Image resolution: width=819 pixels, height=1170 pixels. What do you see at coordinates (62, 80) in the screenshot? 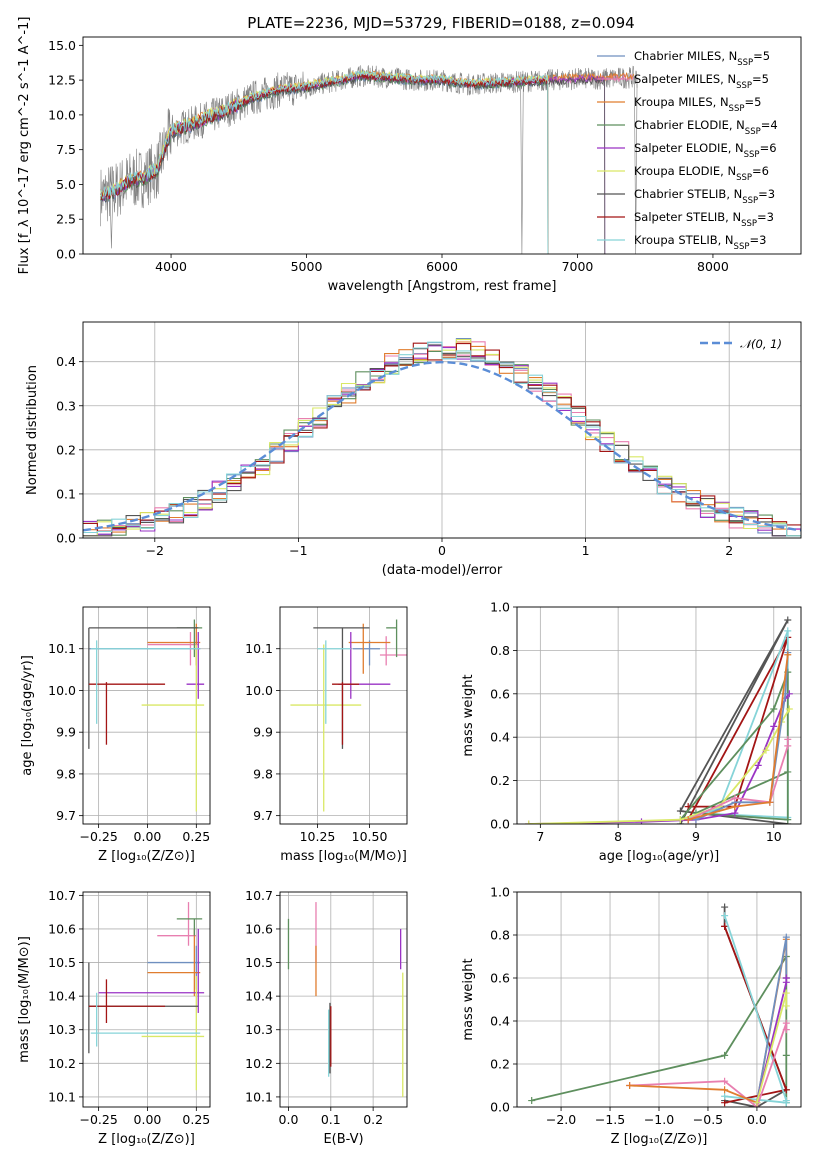
I see `y-tick-label: 12.5` at bounding box center [62, 80].